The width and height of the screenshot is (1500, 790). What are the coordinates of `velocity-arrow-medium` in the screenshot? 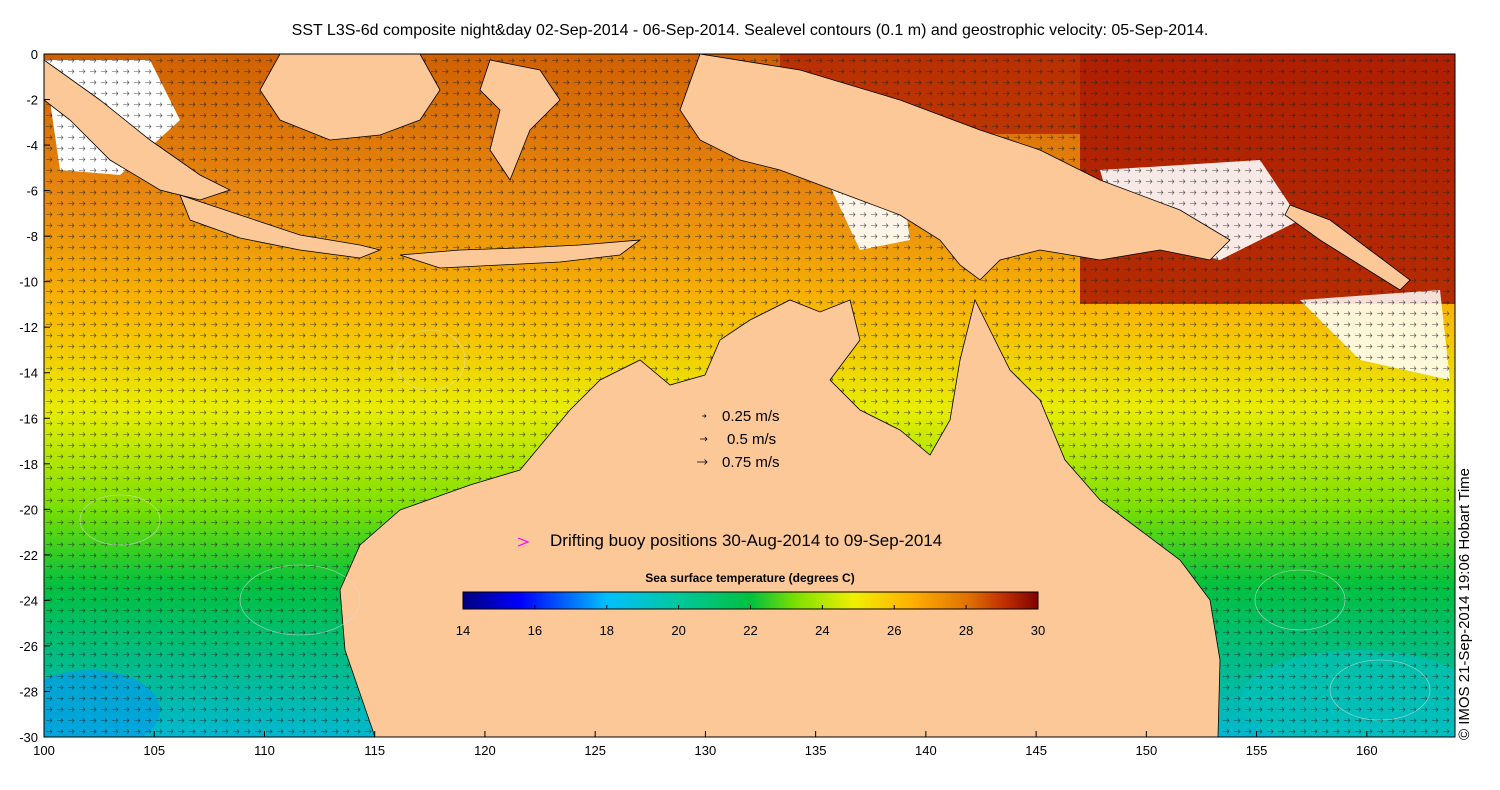 It's located at (704, 439).